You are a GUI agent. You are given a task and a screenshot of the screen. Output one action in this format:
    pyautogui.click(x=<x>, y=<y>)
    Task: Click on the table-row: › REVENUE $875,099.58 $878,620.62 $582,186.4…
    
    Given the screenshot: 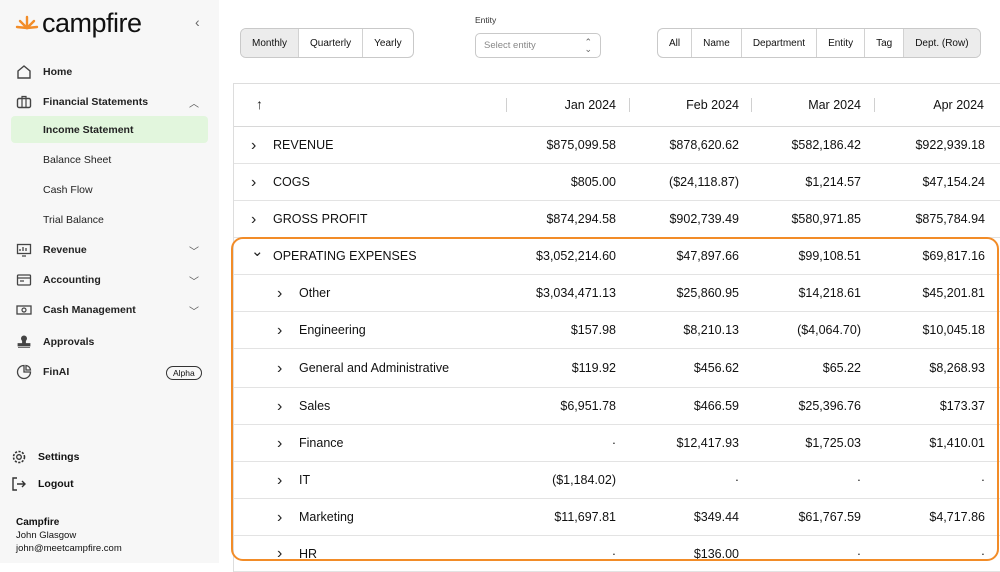 What is the action you would take?
    pyautogui.click(x=617, y=145)
    